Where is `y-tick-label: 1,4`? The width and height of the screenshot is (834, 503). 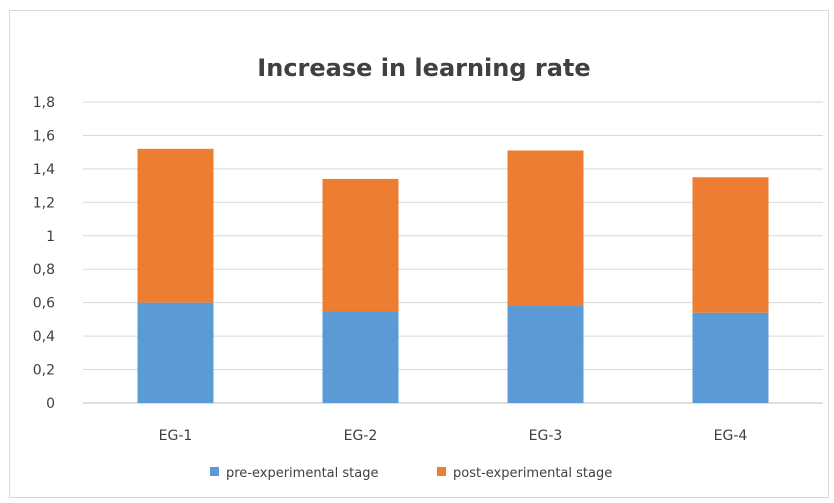 y-tick-label: 1,4 is located at coordinates (44, 170).